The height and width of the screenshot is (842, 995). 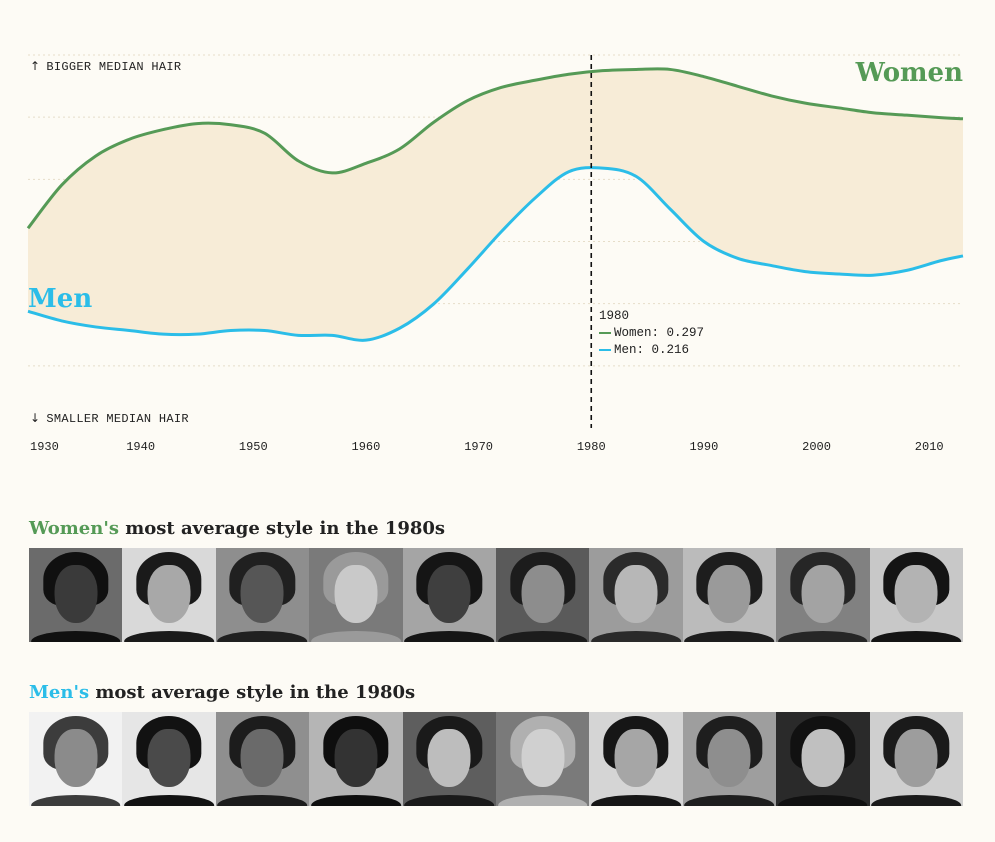 What do you see at coordinates (659, 333) in the screenshot?
I see `tooltip-women-value: Women: 0.297` at bounding box center [659, 333].